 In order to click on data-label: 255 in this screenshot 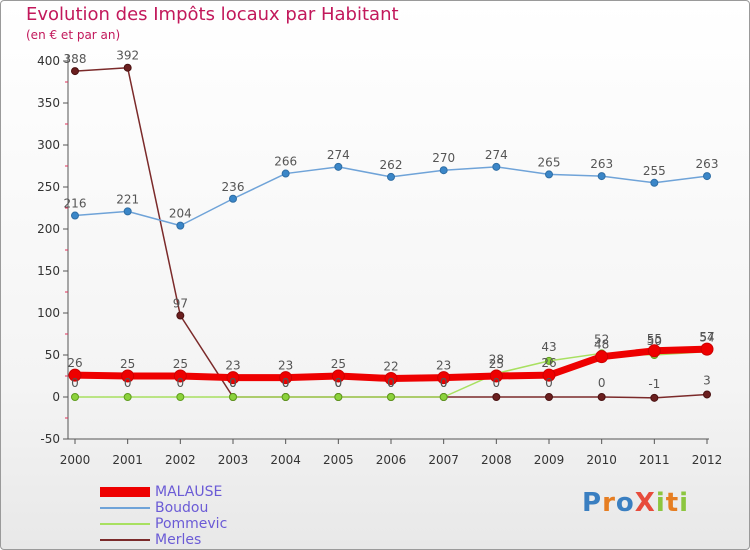, I will do `click(654, 171)`.